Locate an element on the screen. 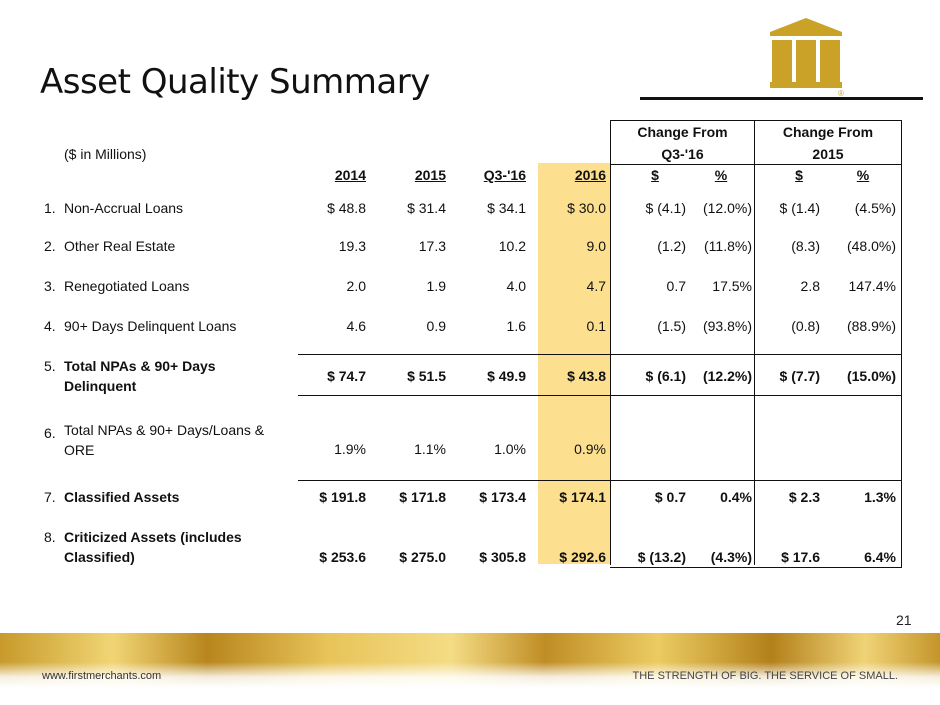  cell-cq3p: (93.8%) is located at coordinates (727, 326).